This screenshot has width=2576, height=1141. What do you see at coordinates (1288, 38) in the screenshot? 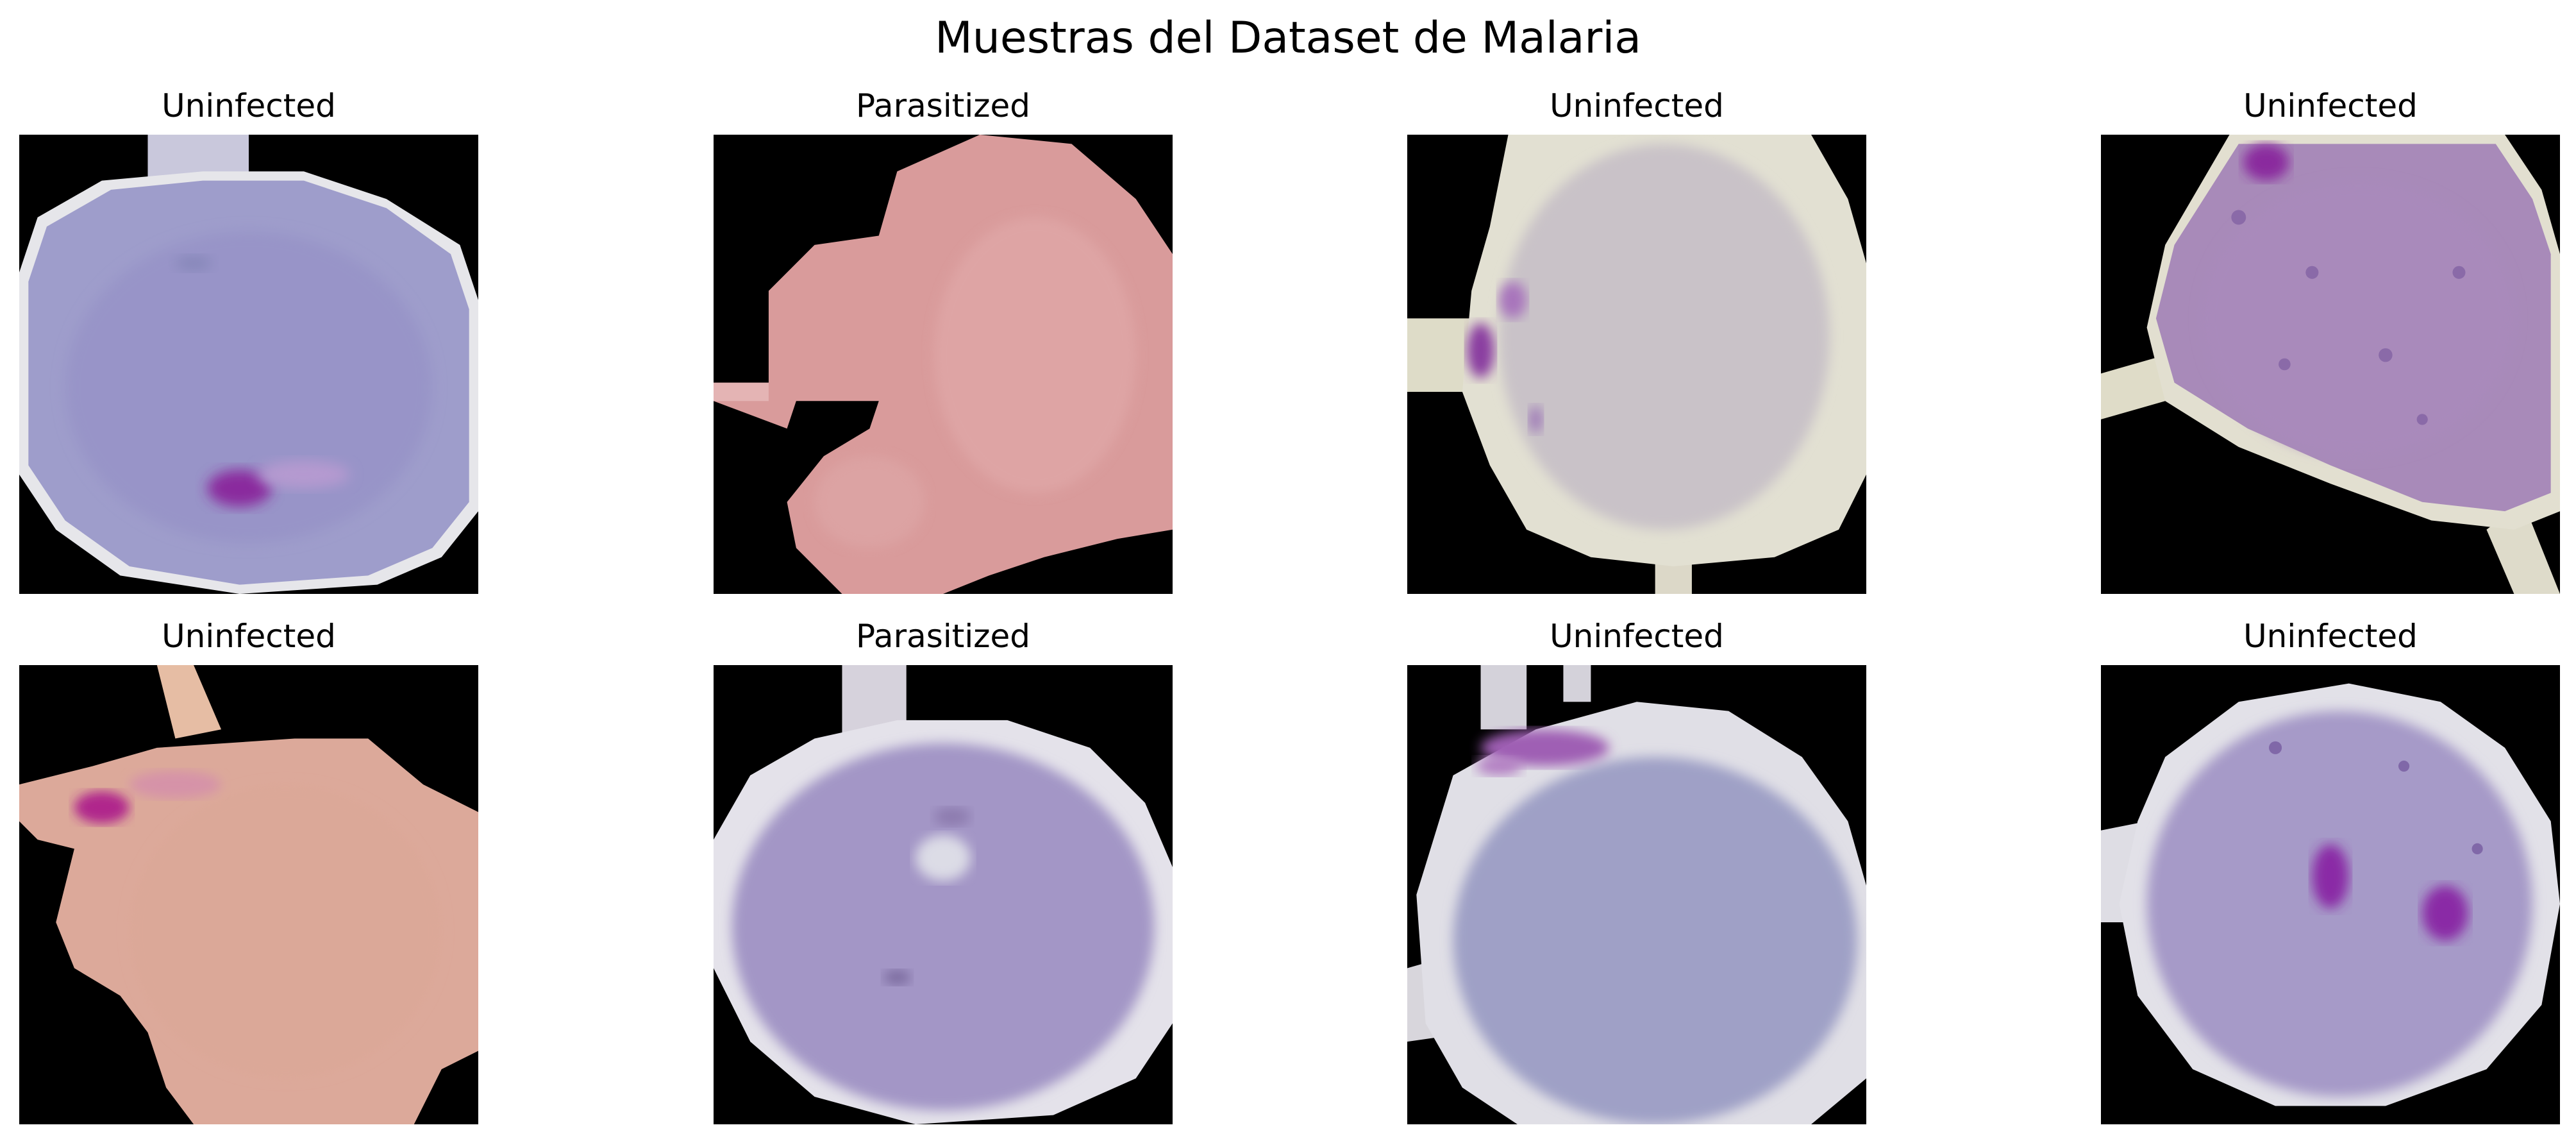
I see `figure-title: Muestras del Dataset de Malaria` at bounding box center [1288, 38].